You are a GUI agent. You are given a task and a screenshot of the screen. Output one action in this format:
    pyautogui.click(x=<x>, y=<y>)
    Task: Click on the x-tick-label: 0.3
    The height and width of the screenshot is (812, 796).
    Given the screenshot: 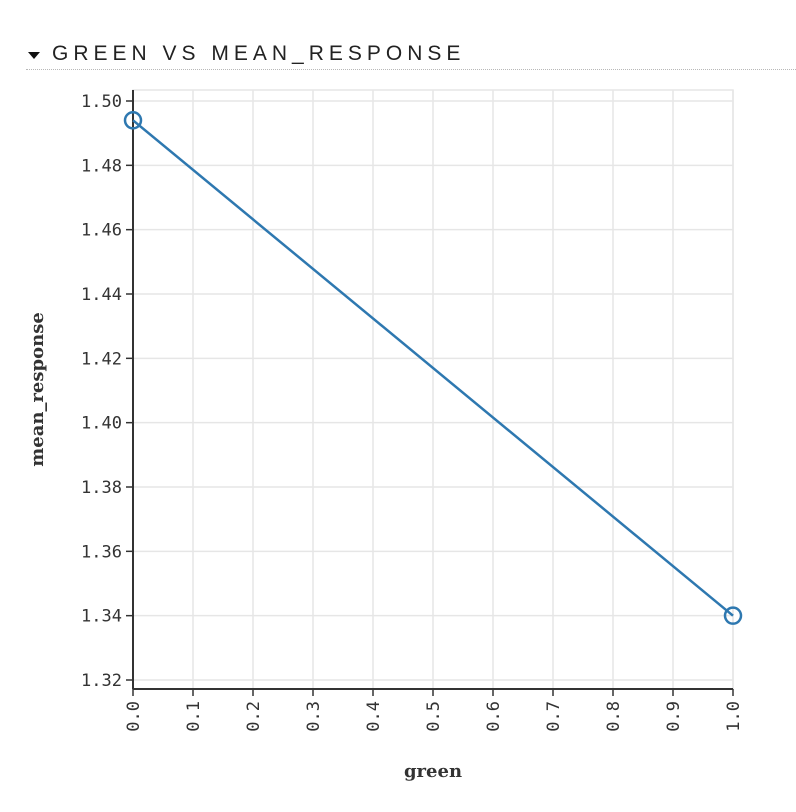 What is the action you would take?
    pyautogui.click(x=314, y=716)
    